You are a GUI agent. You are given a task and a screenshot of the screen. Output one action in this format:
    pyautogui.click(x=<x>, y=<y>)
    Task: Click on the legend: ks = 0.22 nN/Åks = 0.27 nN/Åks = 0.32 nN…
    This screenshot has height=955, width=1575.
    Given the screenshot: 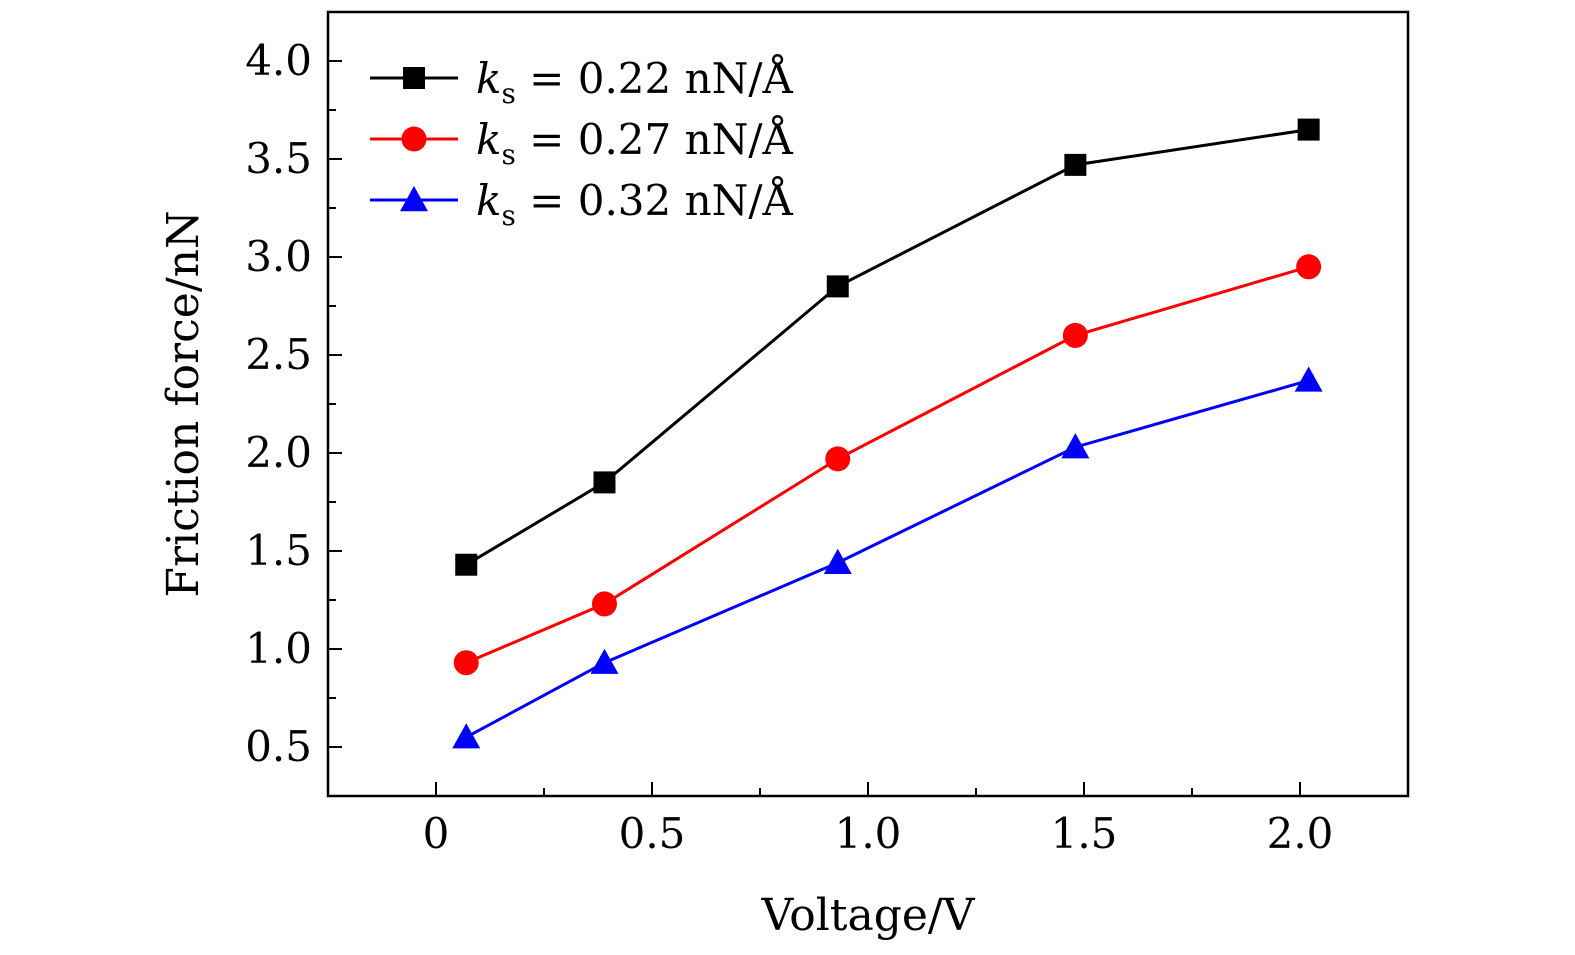 What is the action you would take?
    pyautogui.click(x=582, y=142)
    